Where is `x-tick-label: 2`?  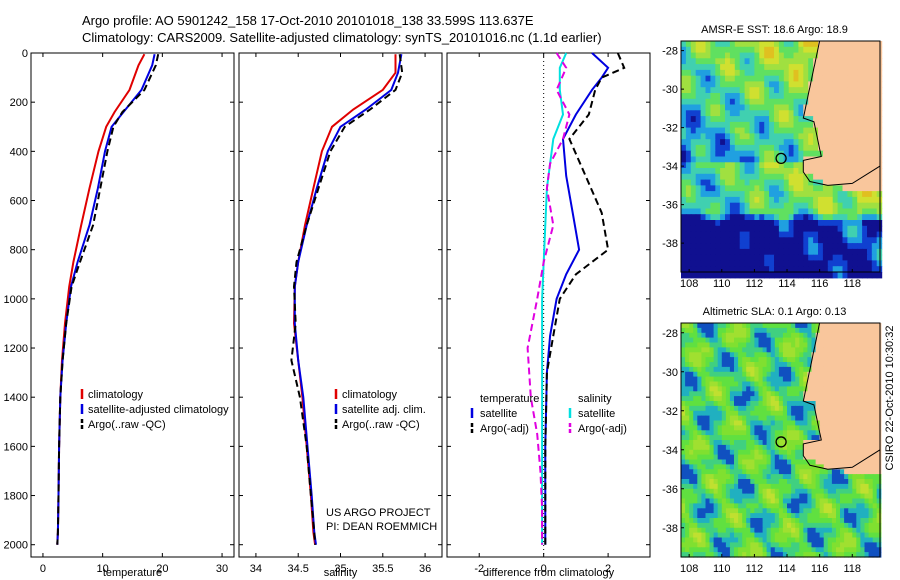 x-tick-label: 2 is located at coordinates (608, 569).